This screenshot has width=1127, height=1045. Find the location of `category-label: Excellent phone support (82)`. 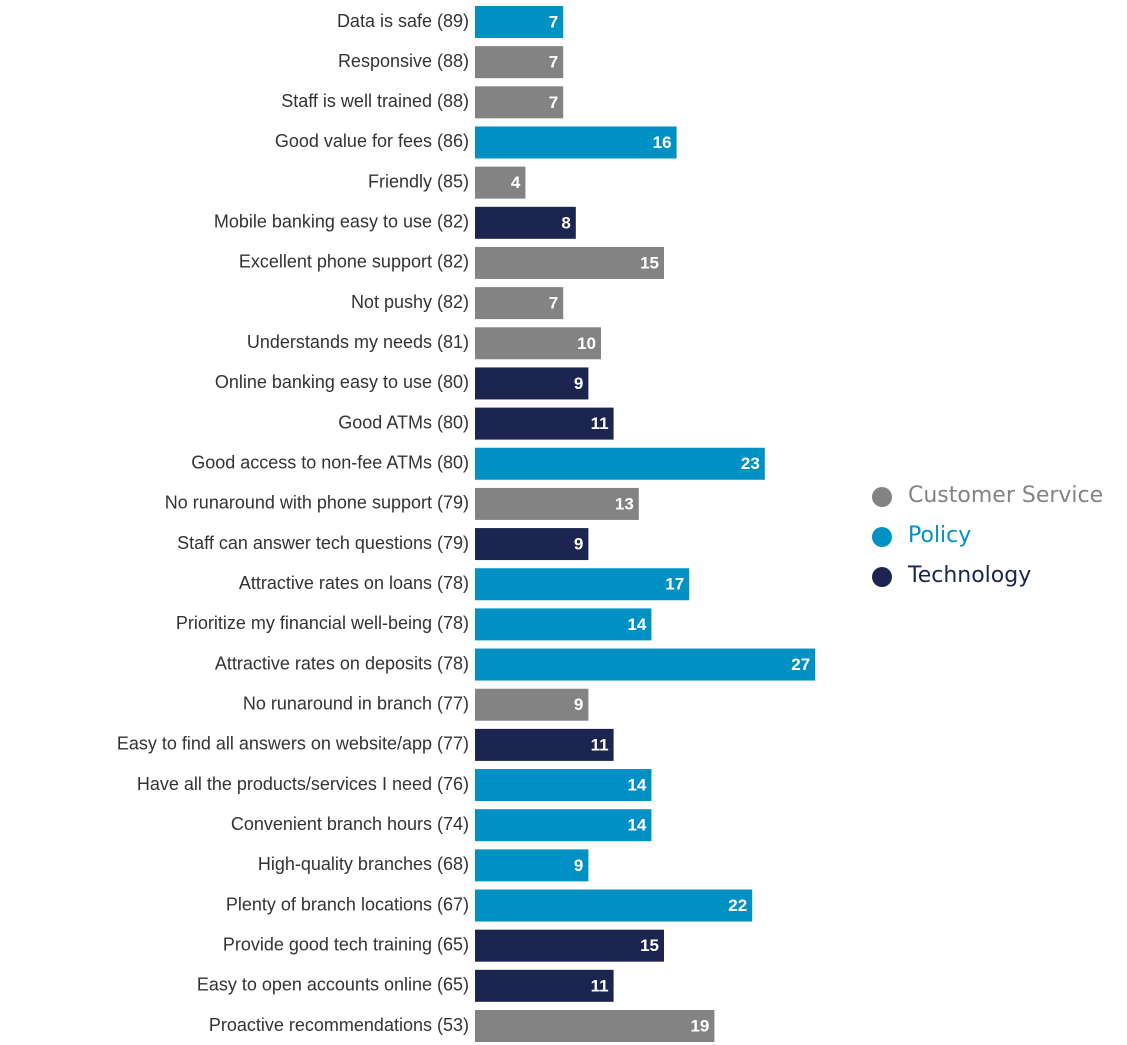

category-label: Excellent phone support (82) is located at coordinates (354, 262).